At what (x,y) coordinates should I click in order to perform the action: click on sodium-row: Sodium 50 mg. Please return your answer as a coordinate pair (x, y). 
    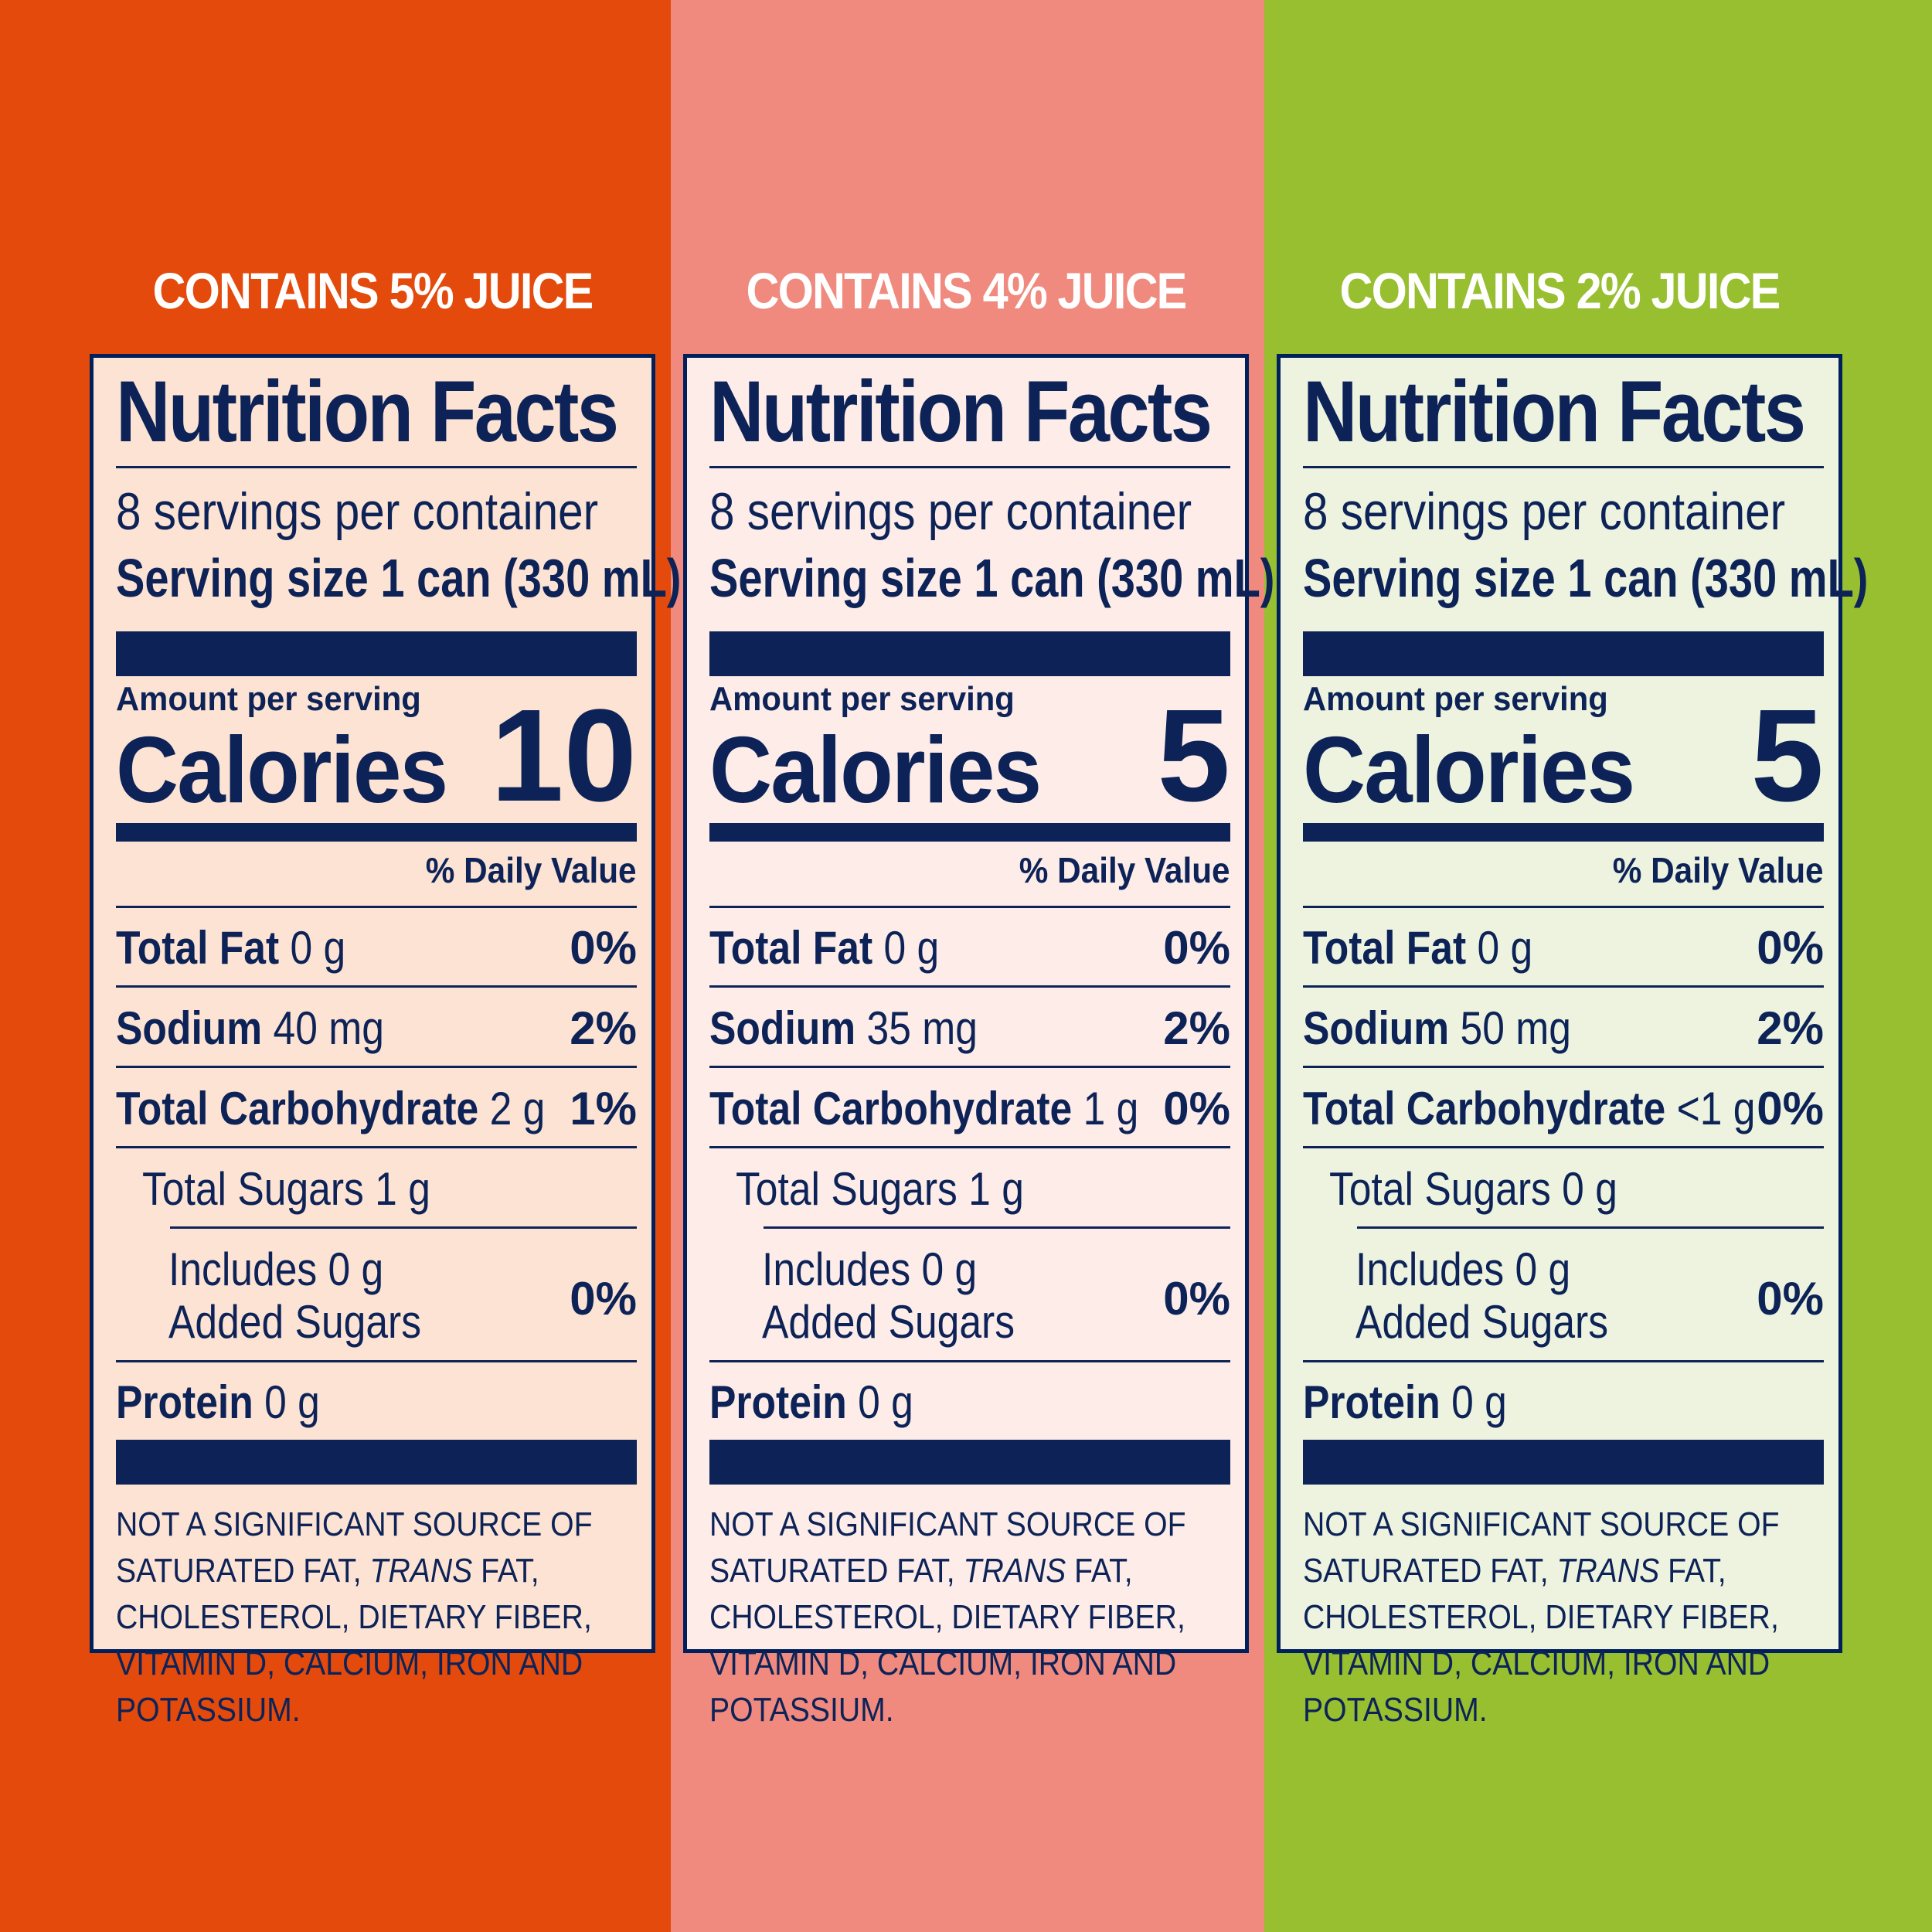
    Looking at the image, I should click on (1437, 1028).